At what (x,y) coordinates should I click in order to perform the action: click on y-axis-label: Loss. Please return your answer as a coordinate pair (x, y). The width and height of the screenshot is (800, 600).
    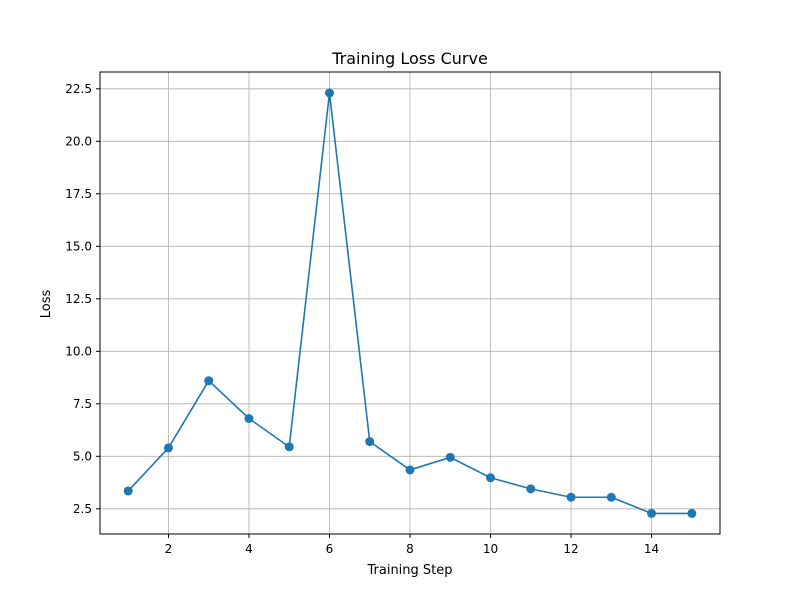
    Looking at the image, I should click on (46, 304).